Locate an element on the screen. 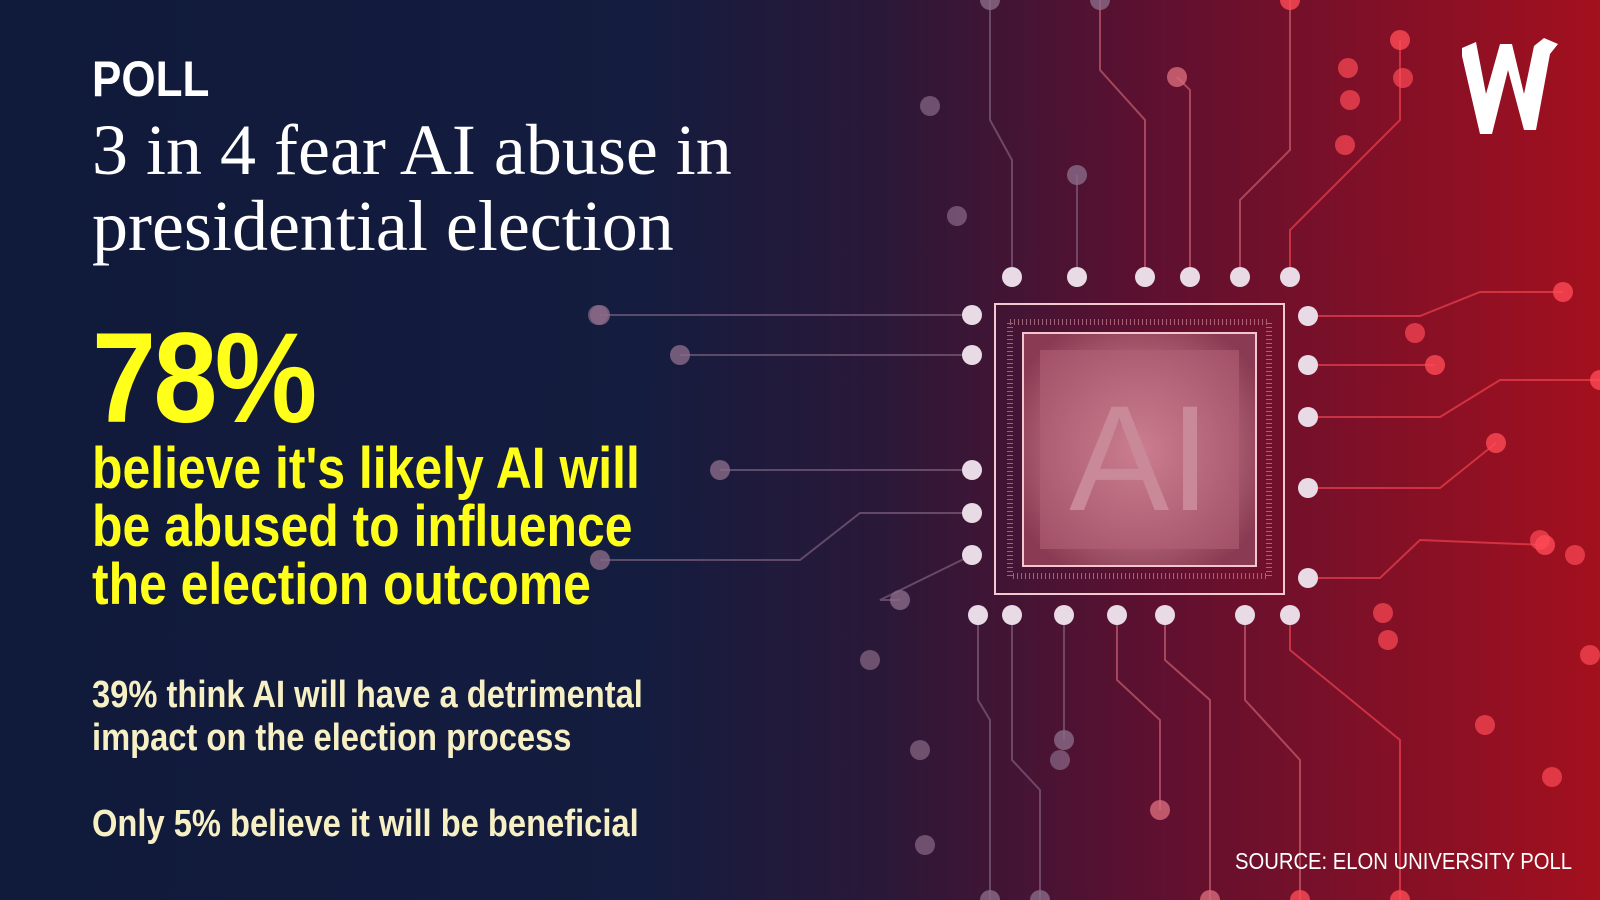 The width and height of the screenshot is (1600, 900). detail: Only 5% believe it will be beneficial is located at coordinates (365, 824).